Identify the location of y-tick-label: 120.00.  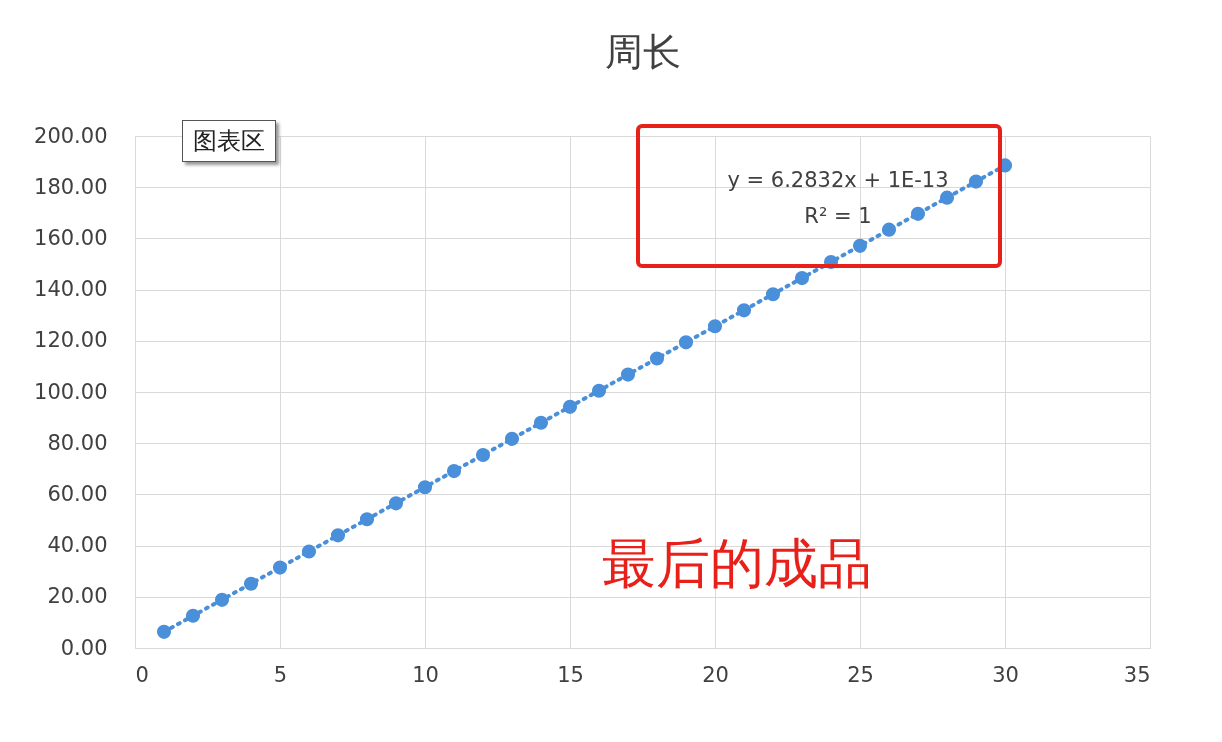
(71, 340).